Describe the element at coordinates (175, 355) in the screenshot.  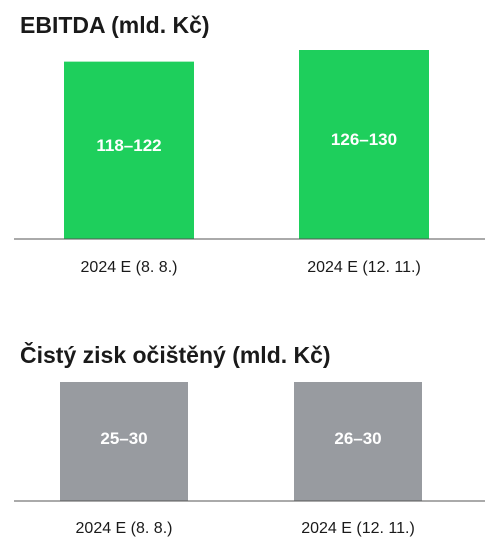
I see `net-profit-chart-title: Čistý zisk očištěný (mld. Kč)` at that location.